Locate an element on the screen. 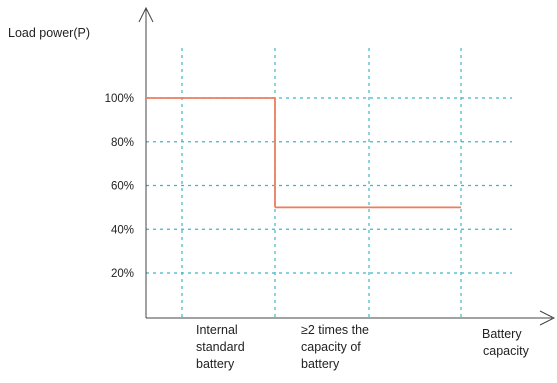 The width and height of the screenshot is (557, 383). x-axis-arrow-icon is located at coordinates (547, 318).